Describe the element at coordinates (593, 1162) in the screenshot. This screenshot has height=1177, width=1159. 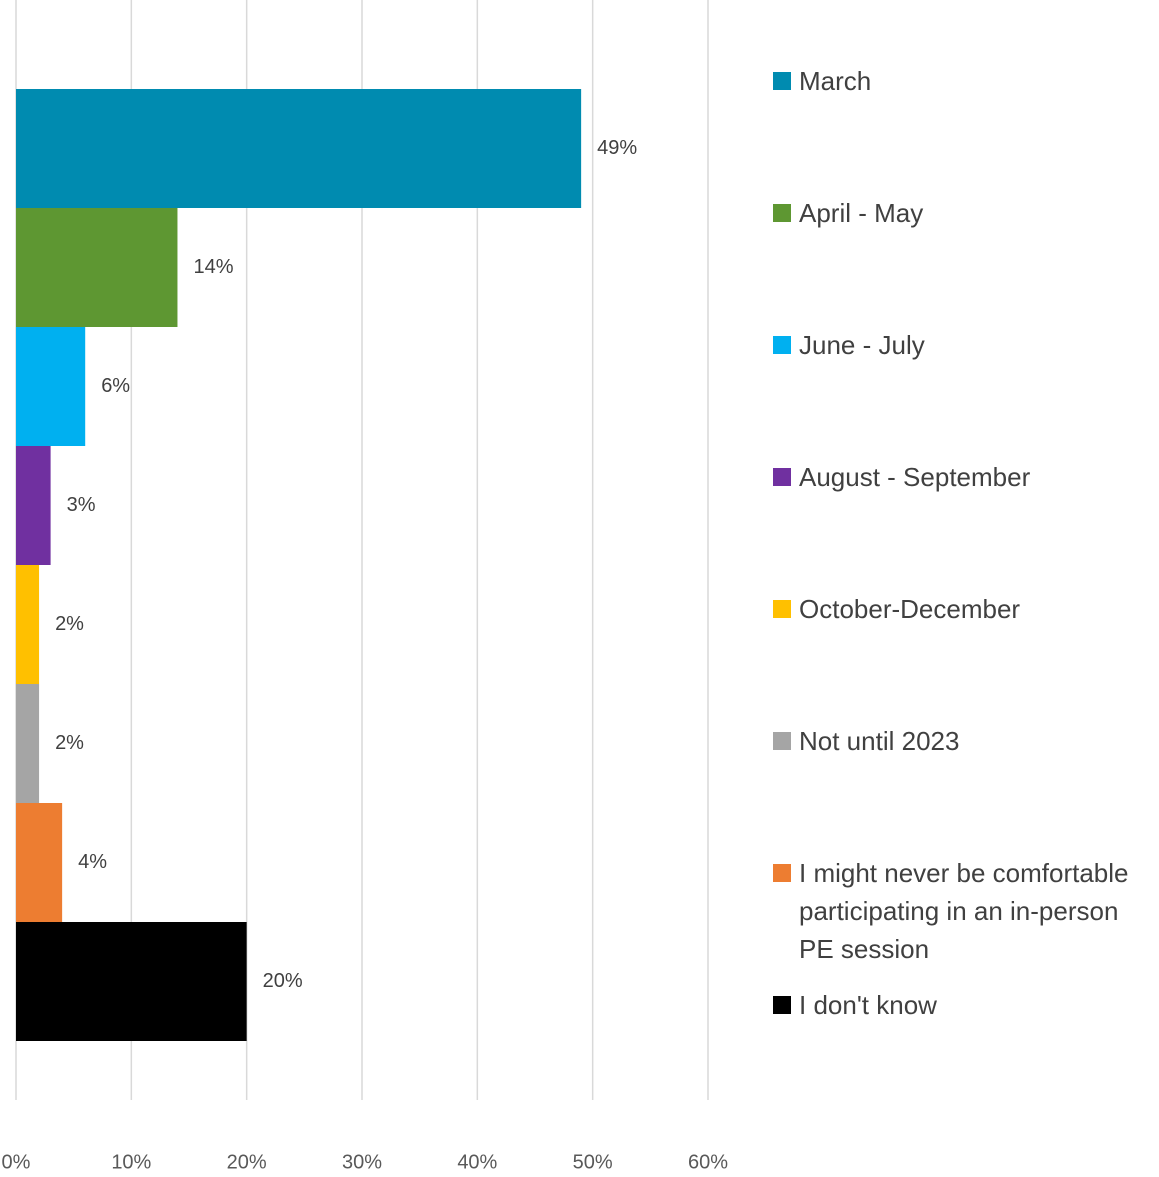
I see `x-tick-label: 50%` at that location.